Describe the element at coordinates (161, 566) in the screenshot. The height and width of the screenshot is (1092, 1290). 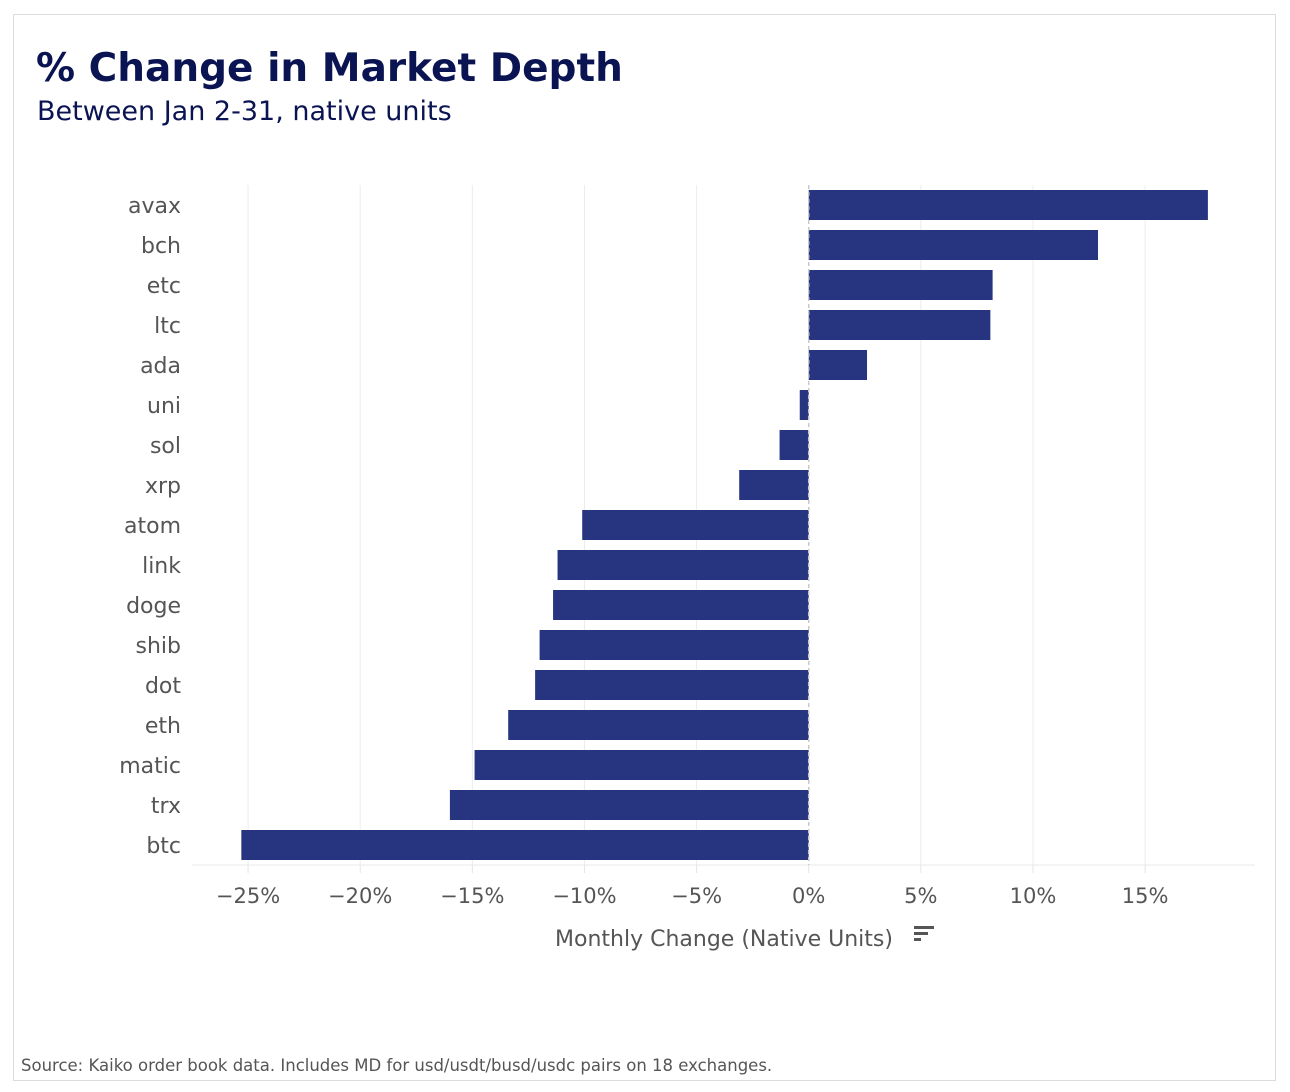
I see `category-label: link` at that location.